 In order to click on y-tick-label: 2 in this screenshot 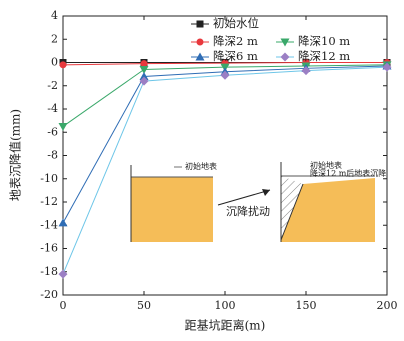, I will do `click(54, 38)`.